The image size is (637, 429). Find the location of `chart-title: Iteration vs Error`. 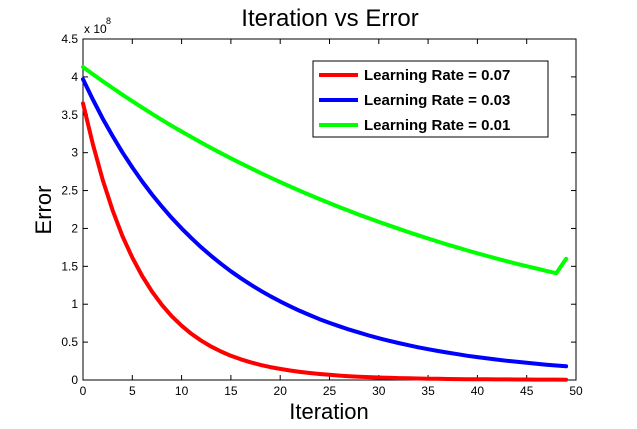

chart-title: Iteration vs Error is located at coordinates (329, 18).